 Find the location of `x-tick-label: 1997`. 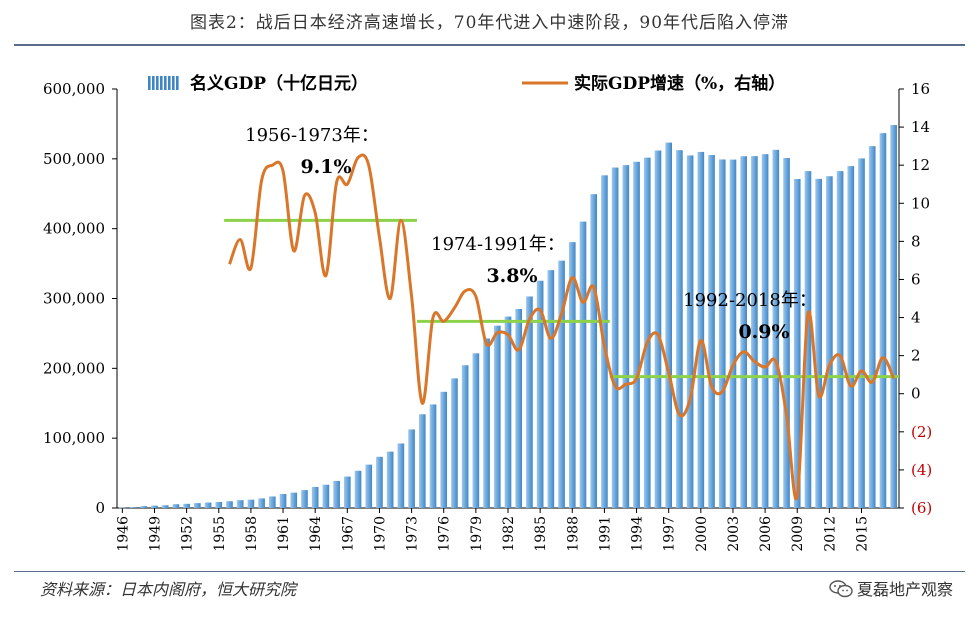

x-tick-label: 1997 is located at coordinates (670, 534).